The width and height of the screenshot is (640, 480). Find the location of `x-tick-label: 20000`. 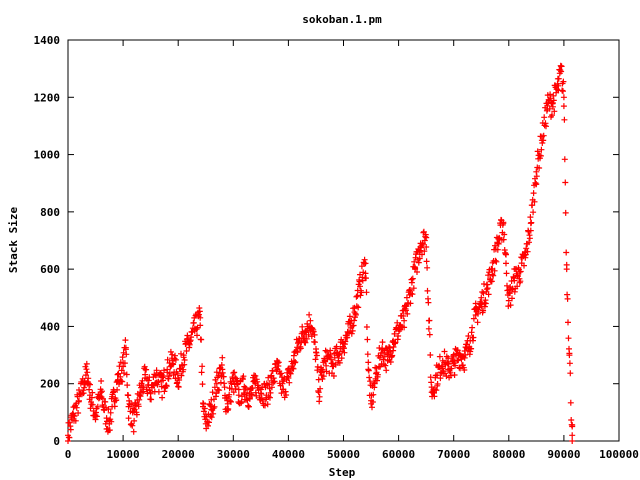

x-tick-label: 20000 is located at coordinates (178, 454).